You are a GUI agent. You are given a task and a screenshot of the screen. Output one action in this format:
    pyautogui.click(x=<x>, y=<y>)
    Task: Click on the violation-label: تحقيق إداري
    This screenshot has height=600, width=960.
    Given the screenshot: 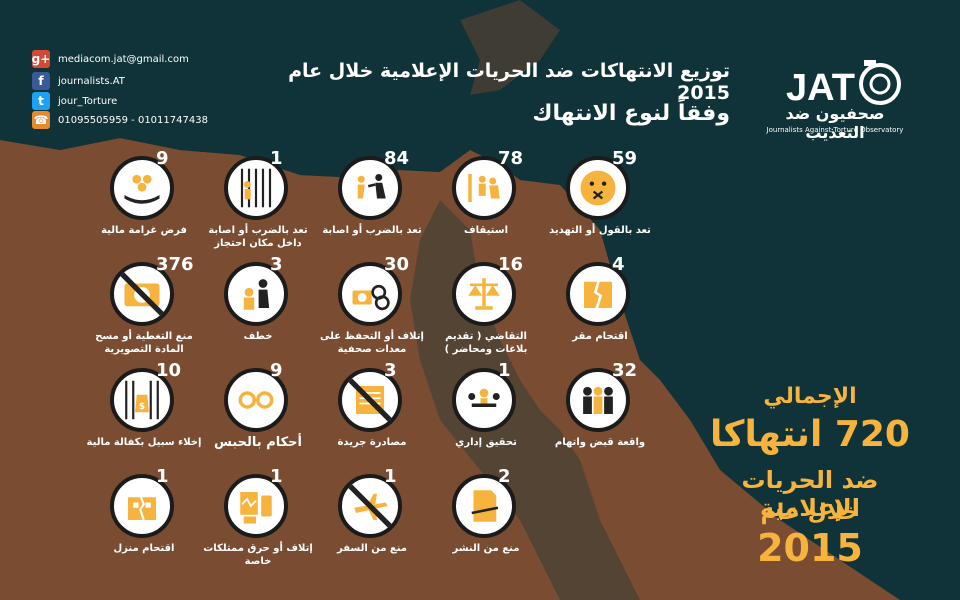 What is the action you would take?
    pyautogui.click(x=486, y=442)
    